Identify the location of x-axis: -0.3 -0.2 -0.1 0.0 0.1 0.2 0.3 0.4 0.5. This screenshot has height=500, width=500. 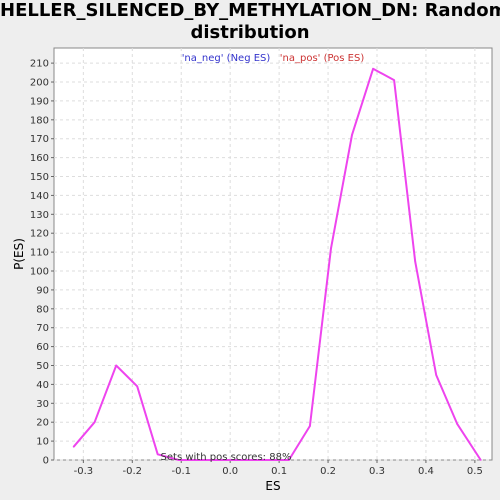
(278, 468).